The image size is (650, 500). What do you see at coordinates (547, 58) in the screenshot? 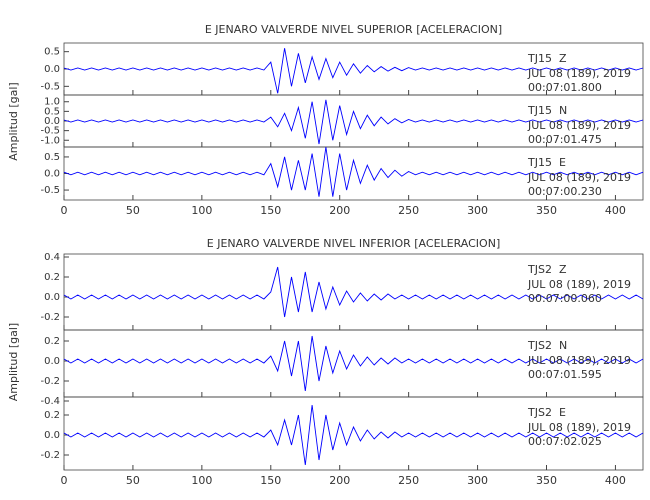
I see `station-label: TJ15 Z` at bounding box center [547, 58].